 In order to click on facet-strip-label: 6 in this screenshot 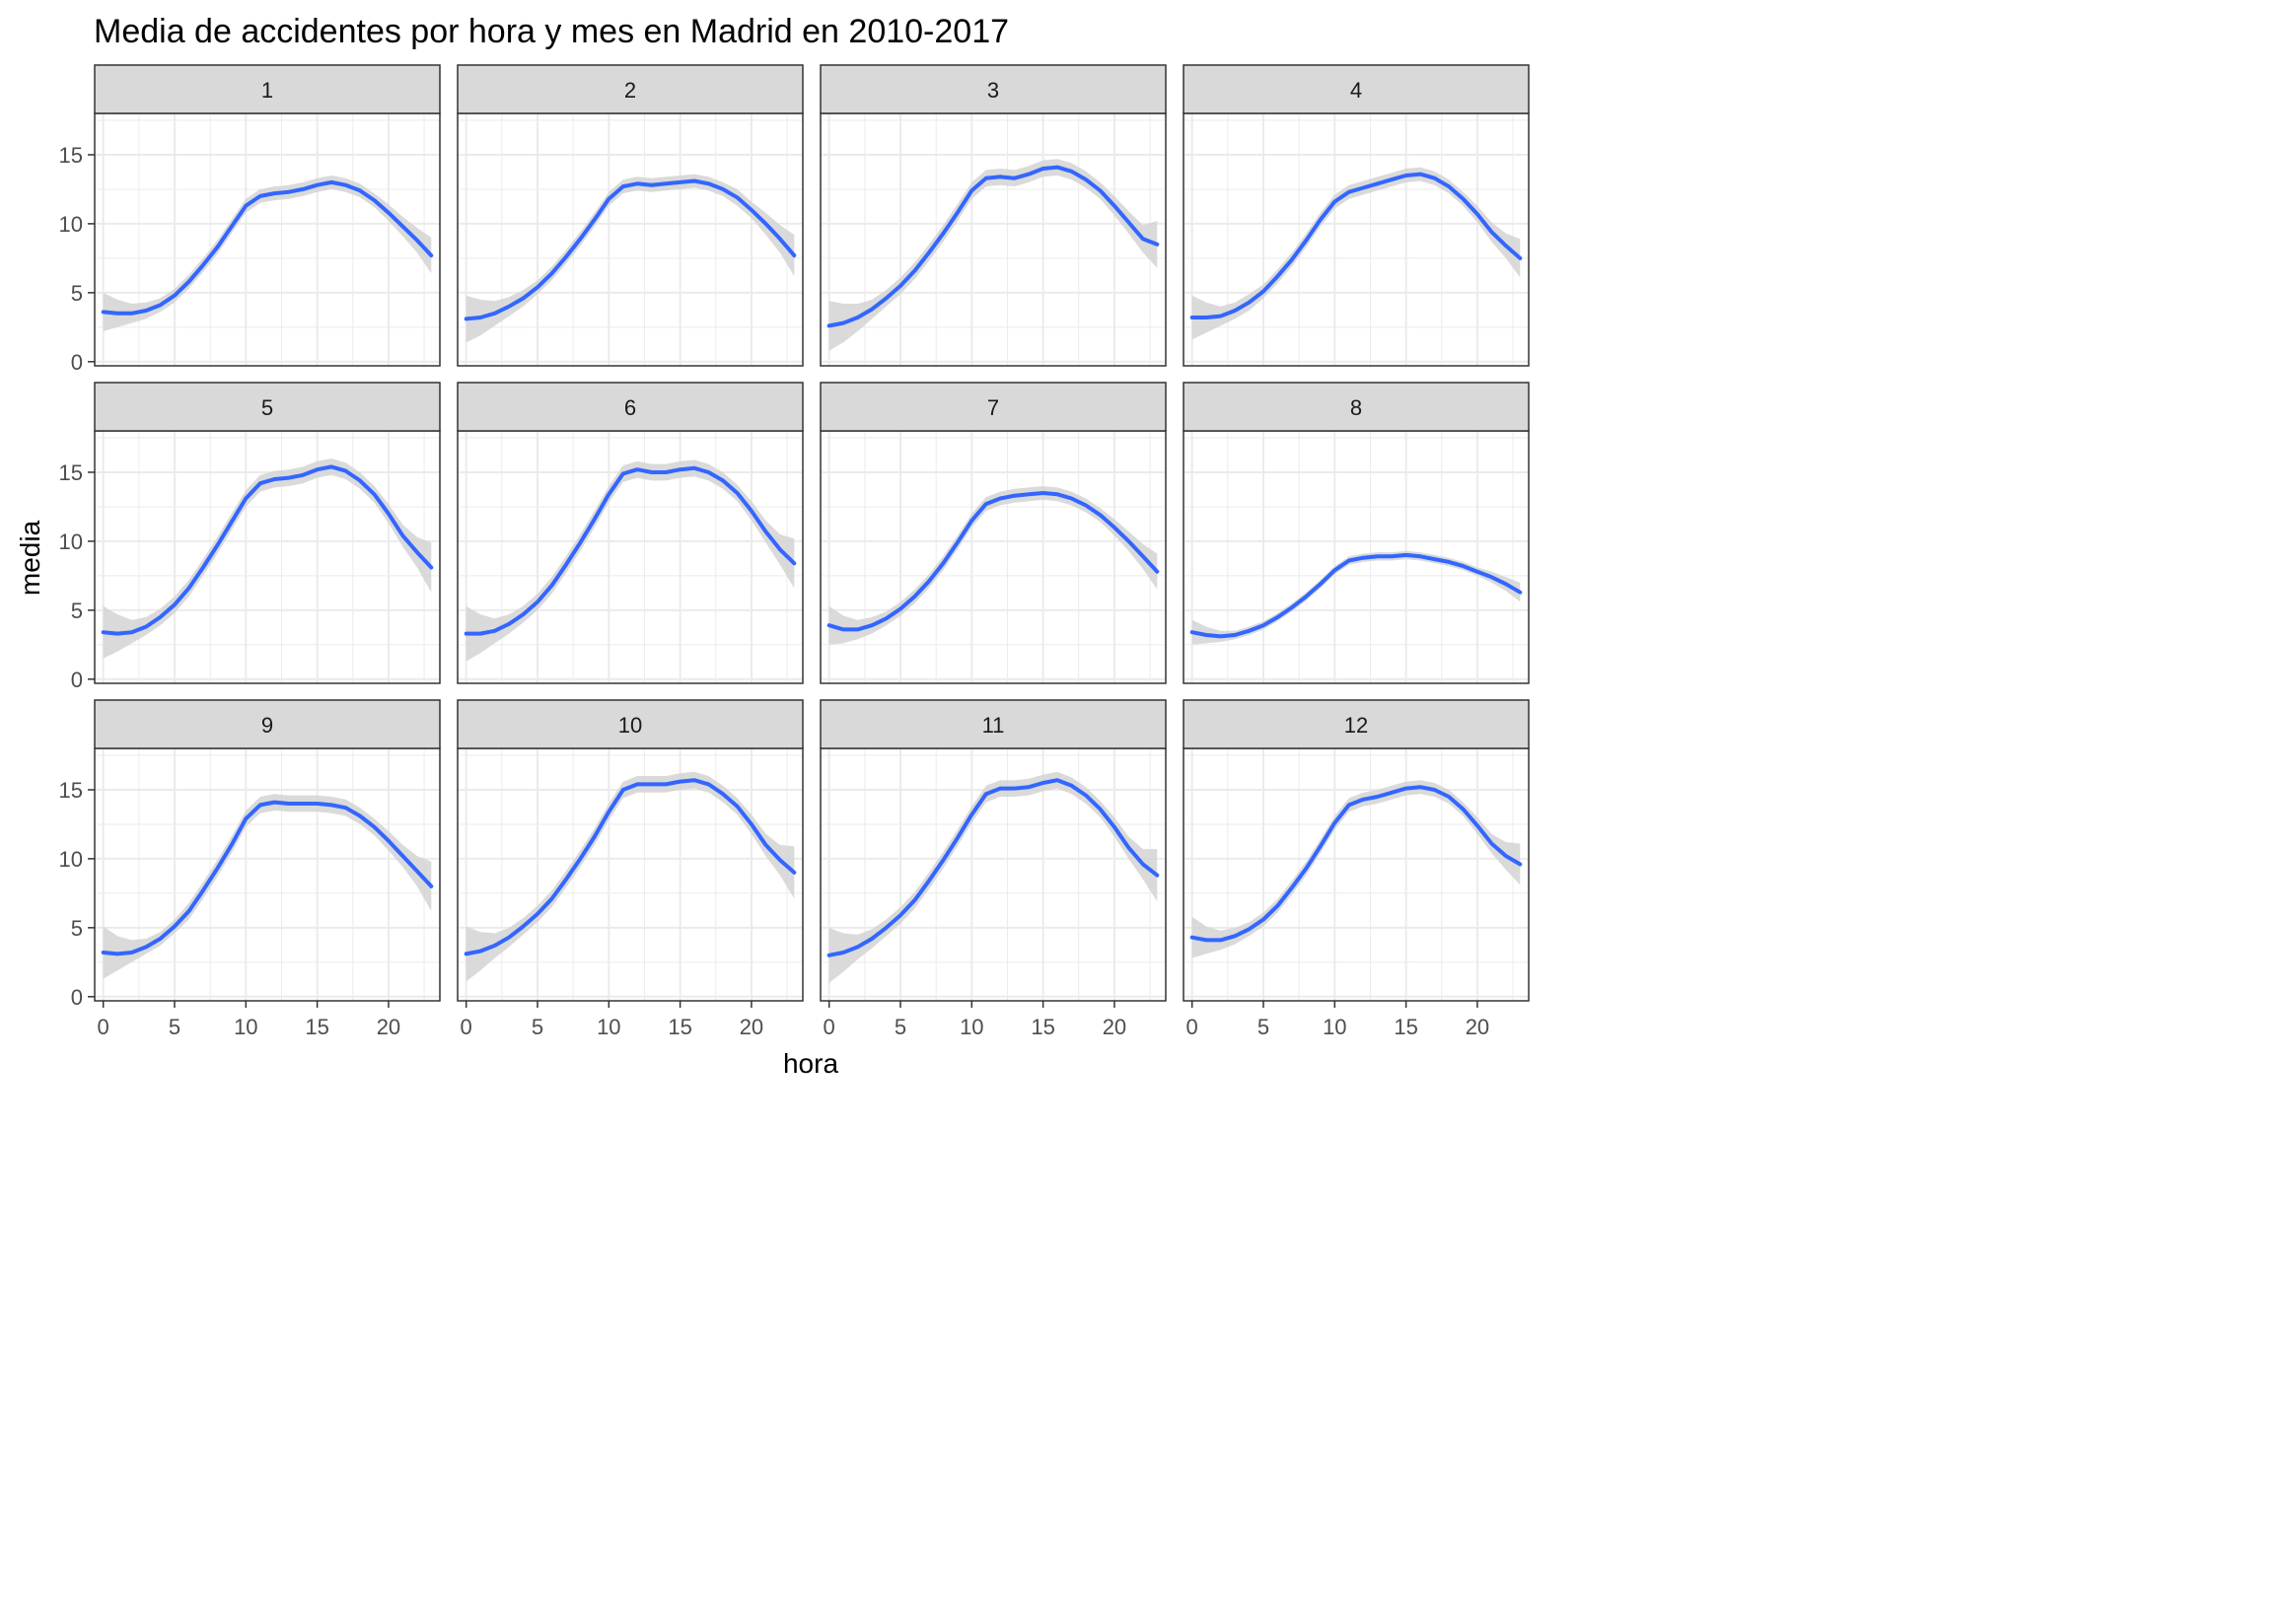, I will do `click(630, 407)`.